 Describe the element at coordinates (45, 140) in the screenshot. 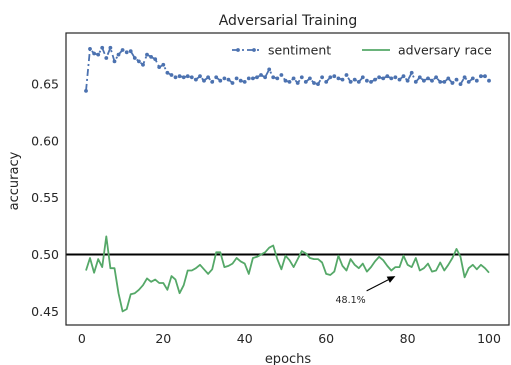

I see `y-tick-label: 0.60` at that location.